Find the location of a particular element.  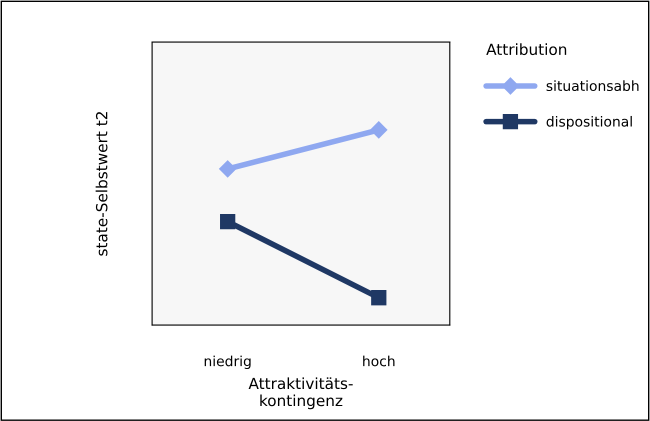

x-tick-label: hoch is located at coordinates (378, 361).